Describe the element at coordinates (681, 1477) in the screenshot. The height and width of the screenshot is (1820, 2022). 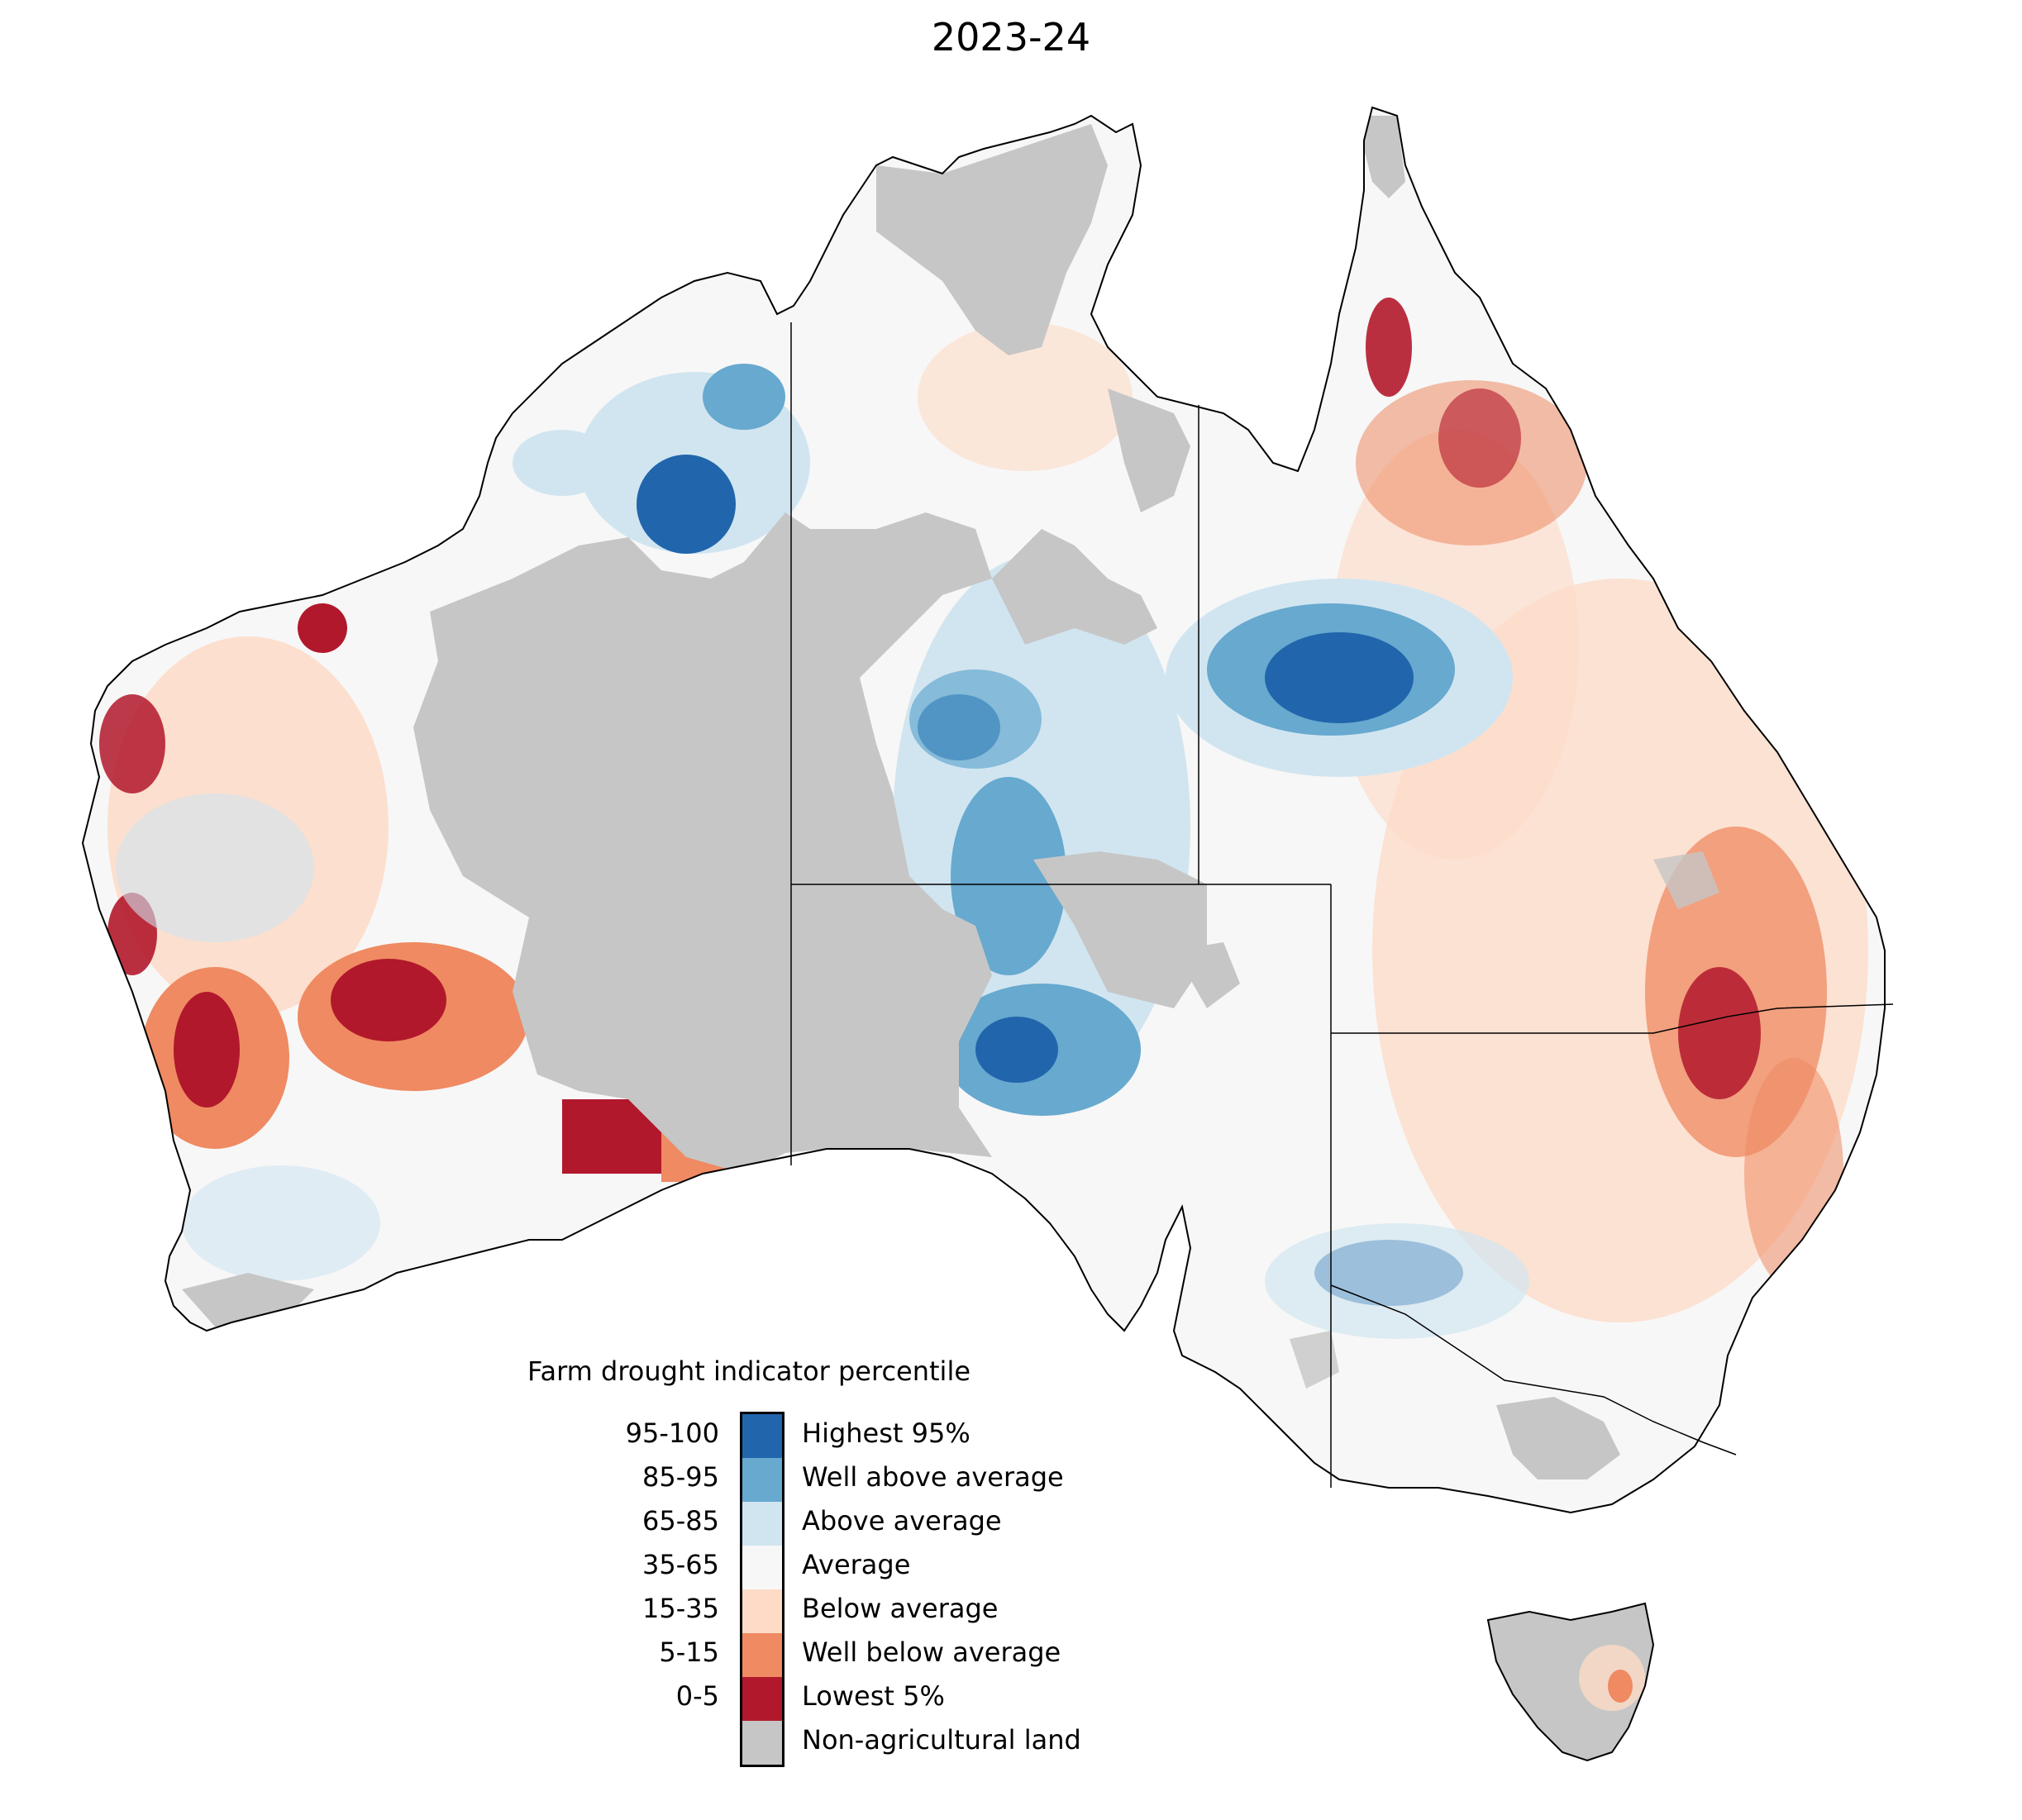
I see `legend-range-2: 85-95` at that location.